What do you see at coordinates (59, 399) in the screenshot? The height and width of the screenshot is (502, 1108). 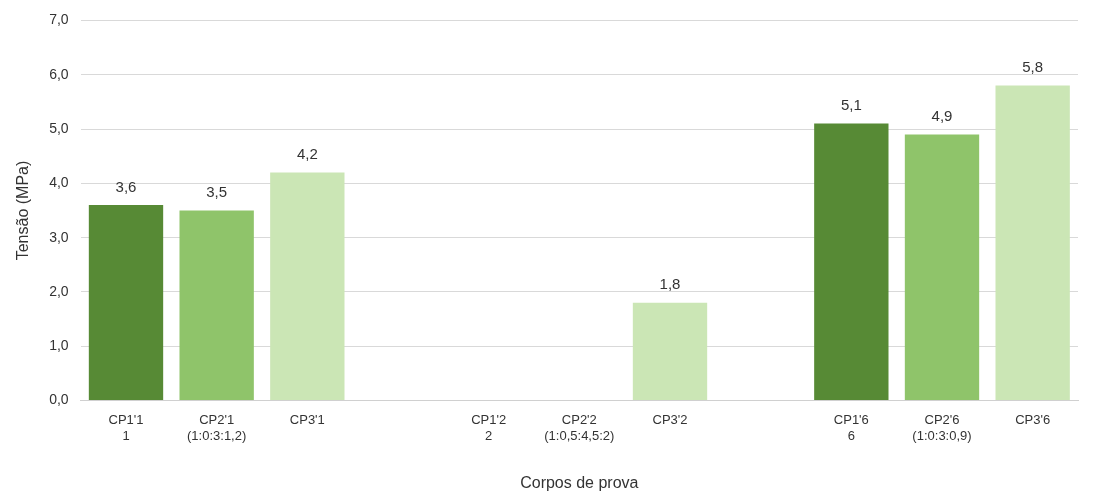 I see `y-tick-label: 0,0` at bounding box center [59, 399].